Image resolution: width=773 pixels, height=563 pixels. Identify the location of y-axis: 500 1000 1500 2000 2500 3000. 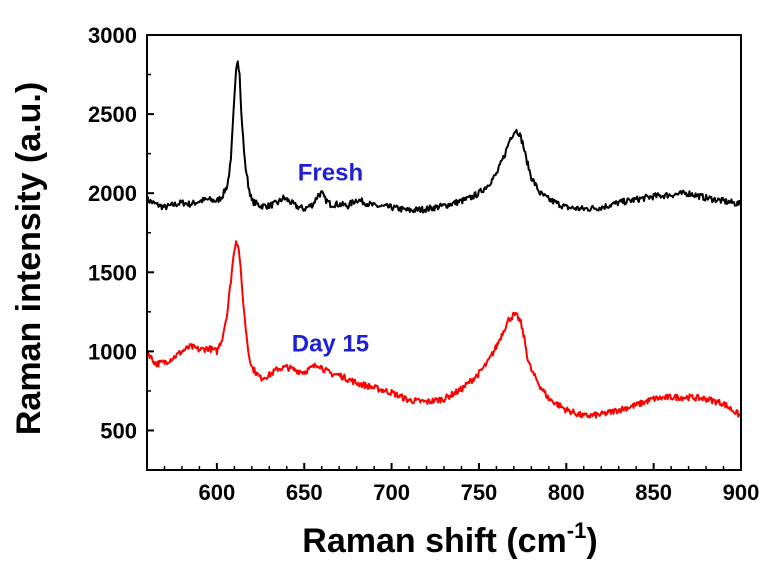
(121, 247).